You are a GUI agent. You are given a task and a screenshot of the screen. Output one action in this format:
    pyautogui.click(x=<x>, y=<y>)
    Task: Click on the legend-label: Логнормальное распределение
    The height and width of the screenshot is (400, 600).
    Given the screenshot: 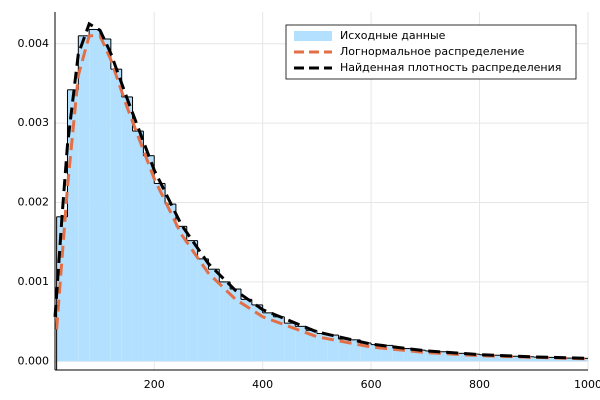 What is the action you would take?
    pyautogui.click(x=432, y=51)
    